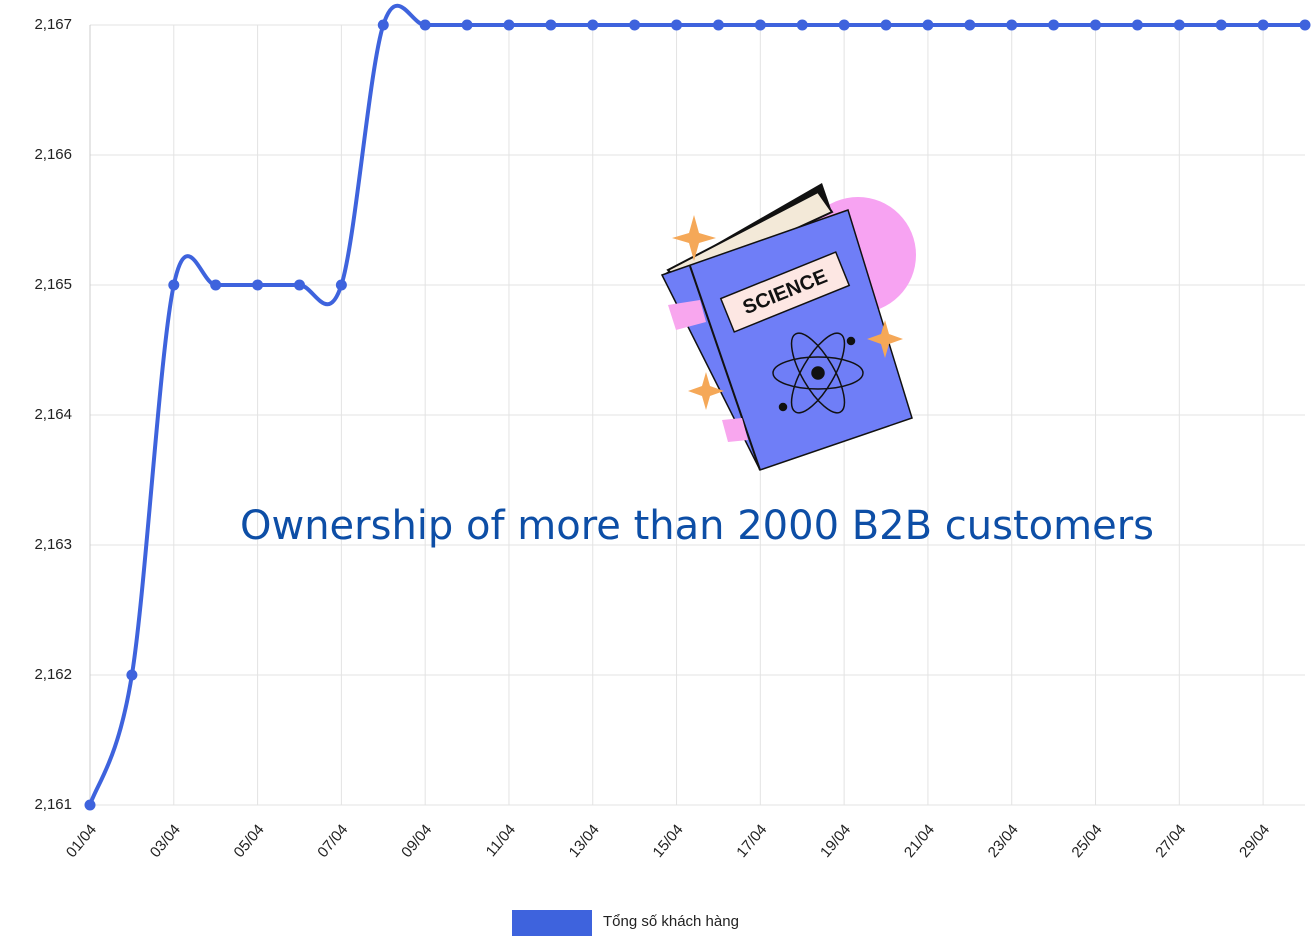  Describe the element at coordinates (53, 284) in the screenshot. I see `y-tick-label: 2,165` at that location.